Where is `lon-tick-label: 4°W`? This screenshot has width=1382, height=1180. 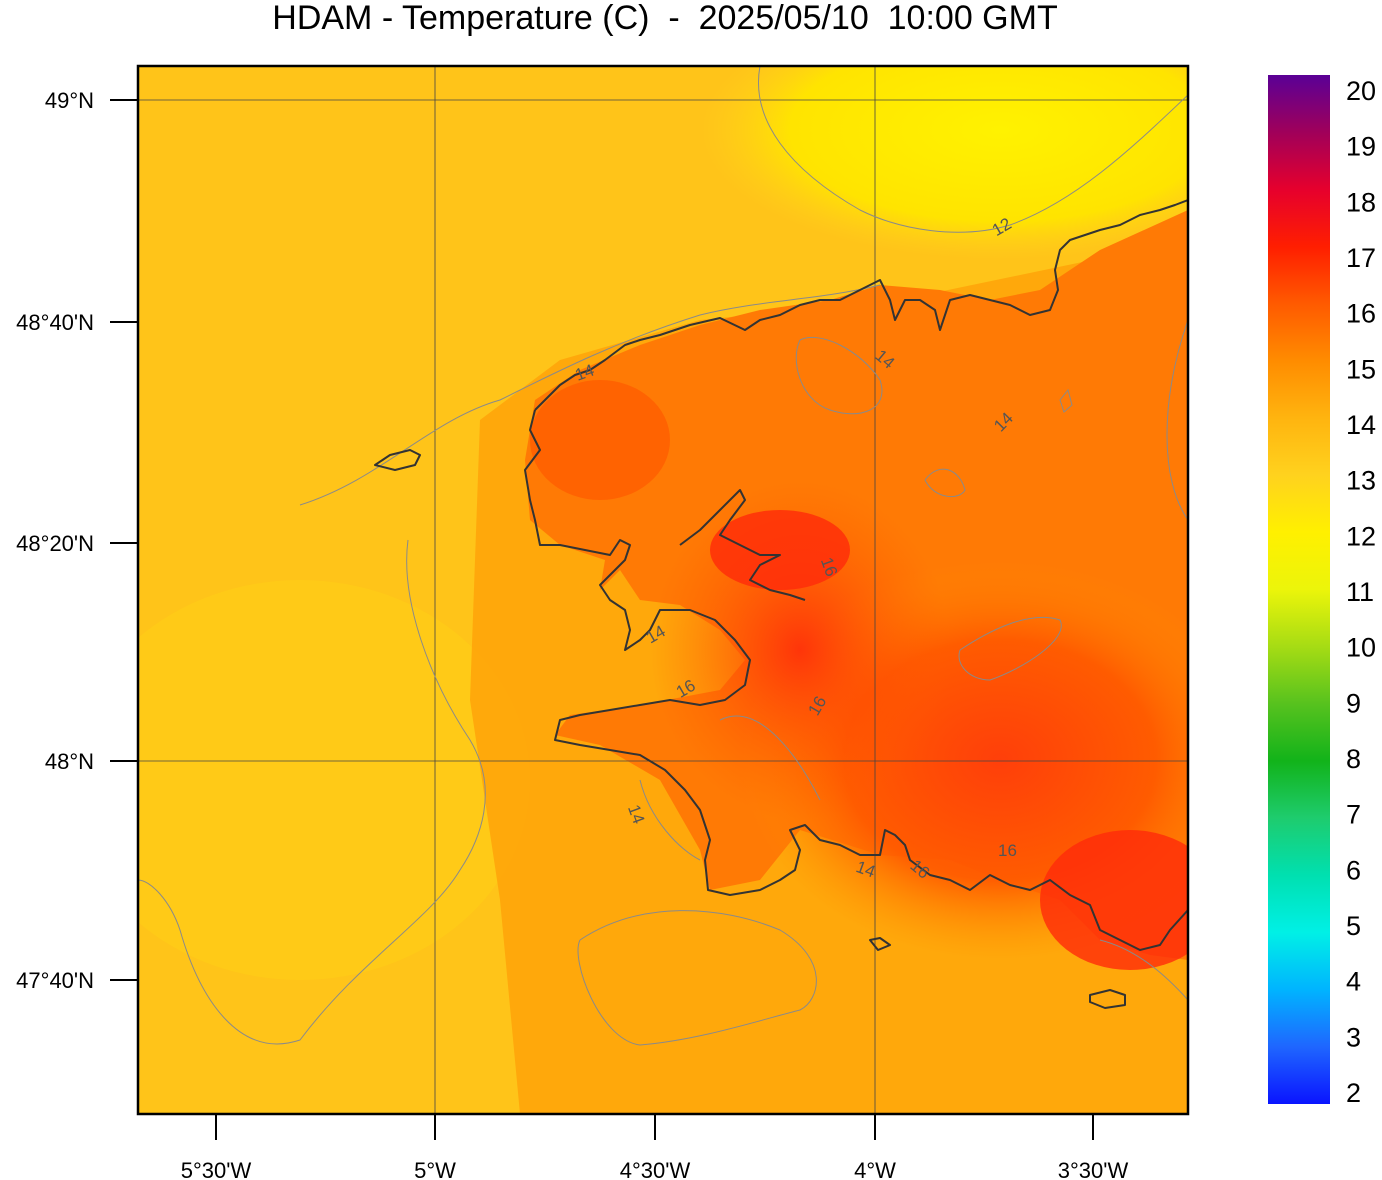 lon-tick-label: 4°W is located at coordinates (875, 1169).